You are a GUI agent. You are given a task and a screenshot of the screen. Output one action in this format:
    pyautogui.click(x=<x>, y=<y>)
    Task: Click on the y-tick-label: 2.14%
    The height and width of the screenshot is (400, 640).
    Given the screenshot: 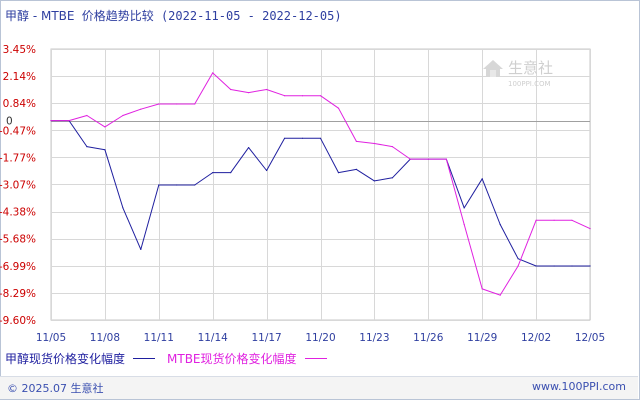 What is the action you would take?
    pyautogui.click(x=19, y=77)
    